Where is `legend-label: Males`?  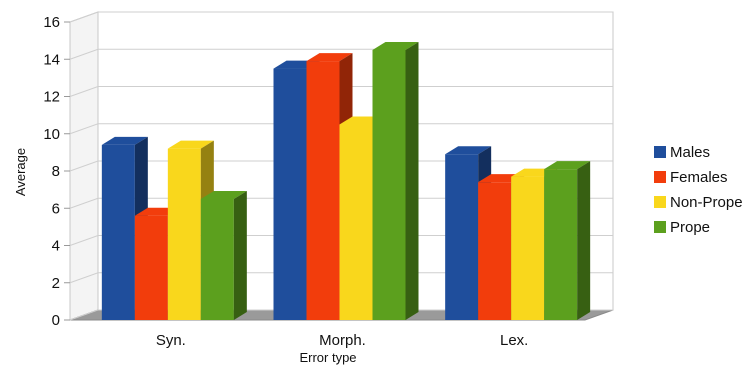
legend-label: Males is located at coordinates (690, 152).